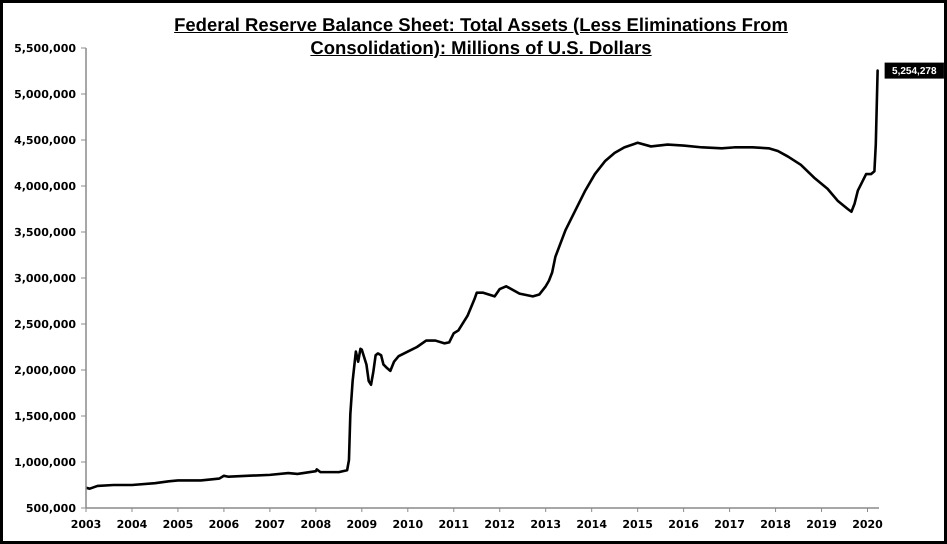 This screenshot has width=947, height=544. What do you see at coordinates (86, 524) in the screenshot?
I see `x-tick-label: 2003` at bounding box center [86, 524].